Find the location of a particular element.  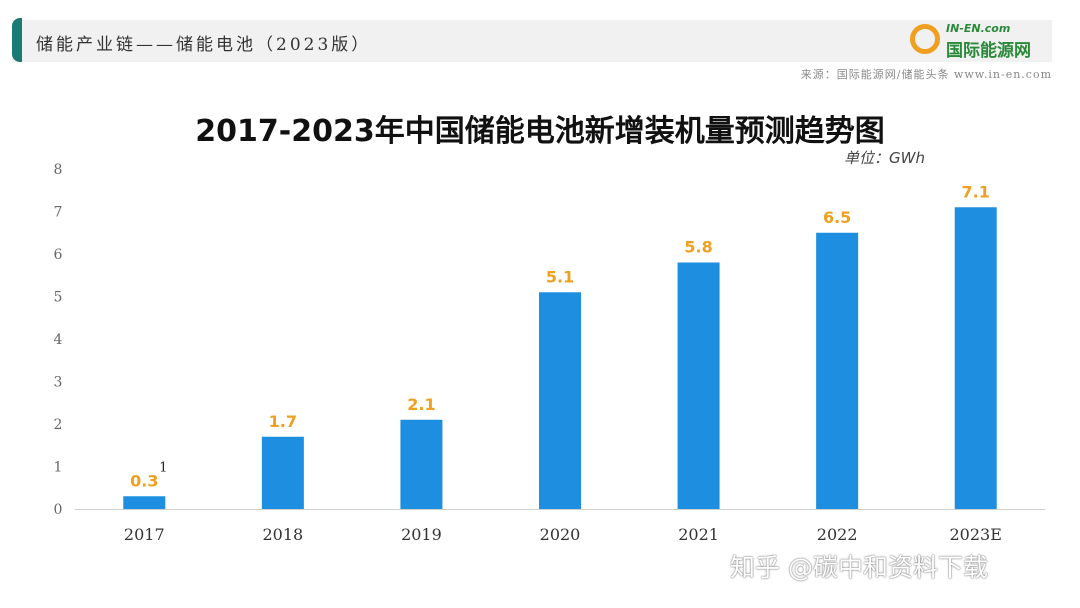

logo-icon is located at coordinates (925, 39).